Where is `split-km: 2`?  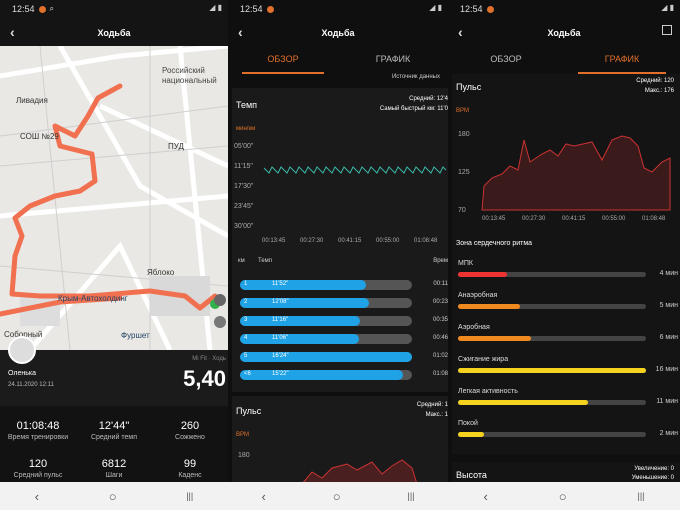
split-km: 2 is located at coordinates (246, 302).